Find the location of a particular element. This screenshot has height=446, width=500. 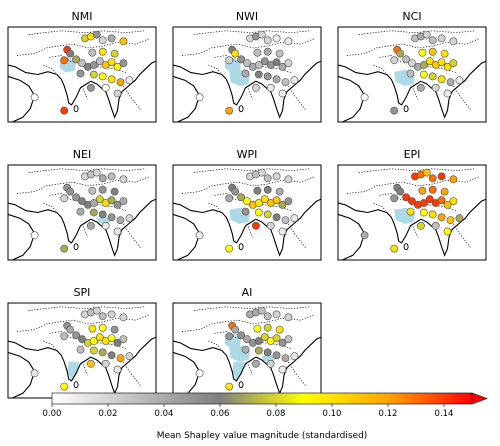

map-panel-spi: SPI is located at coordinates (82, 342).